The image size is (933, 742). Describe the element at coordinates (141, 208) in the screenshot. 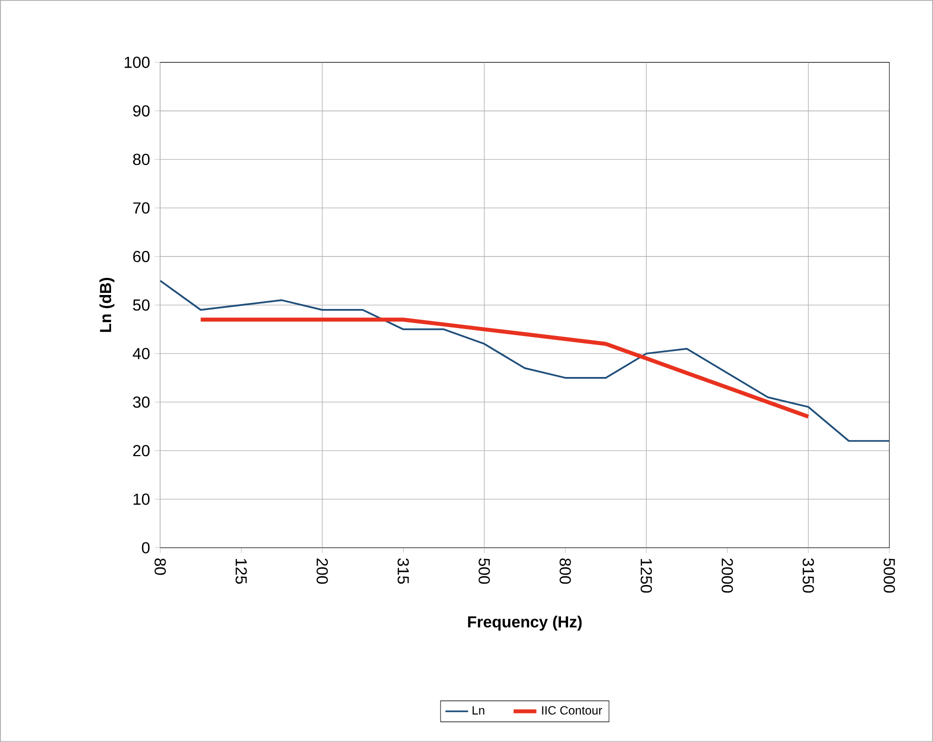

I see `y-tick-label: 70` at that location.